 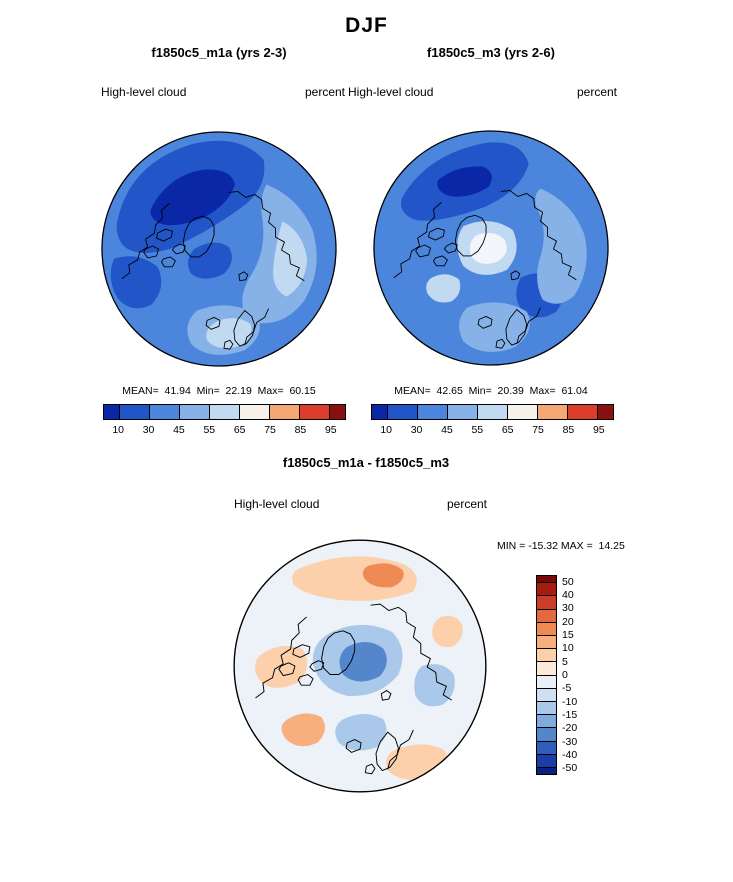 What do you see at coordinates (561, 546) in the screenshot?
I see `diff-minmax: MIN = -15.32 MAX = 14.25` at bounding box center [561, 546].